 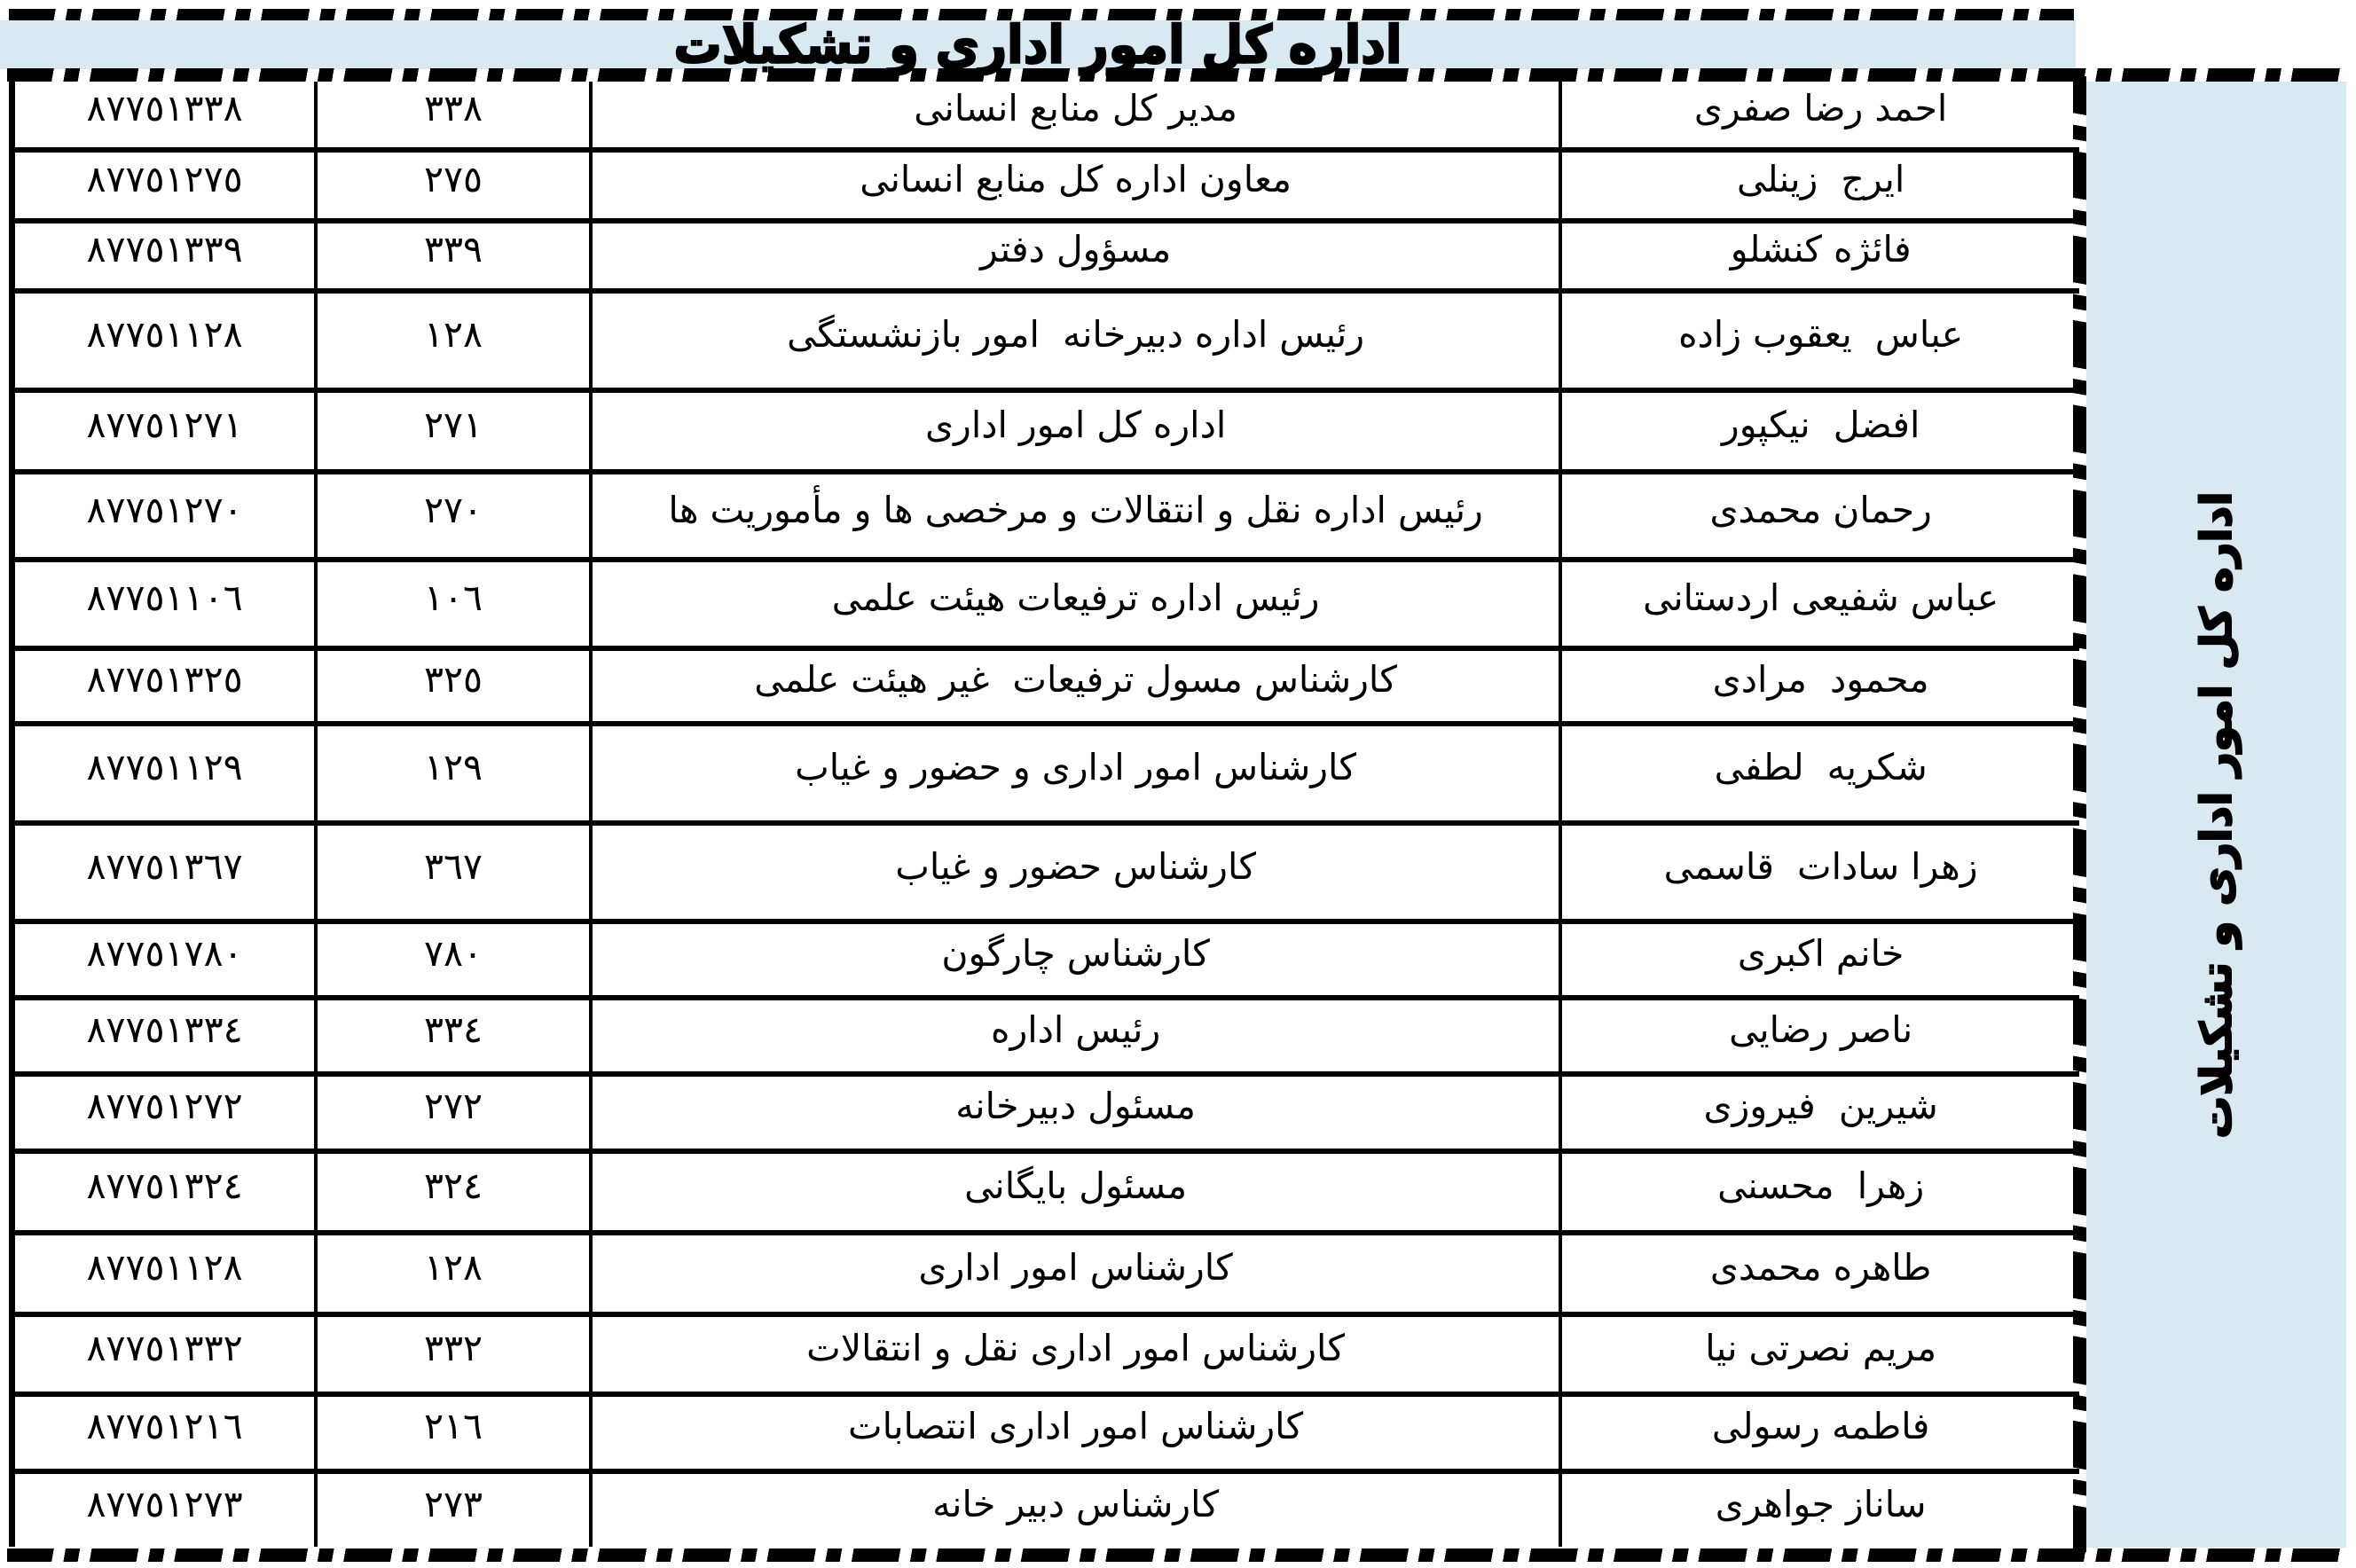 I want to click on side-dash-border, so click(x=2079, y=814).